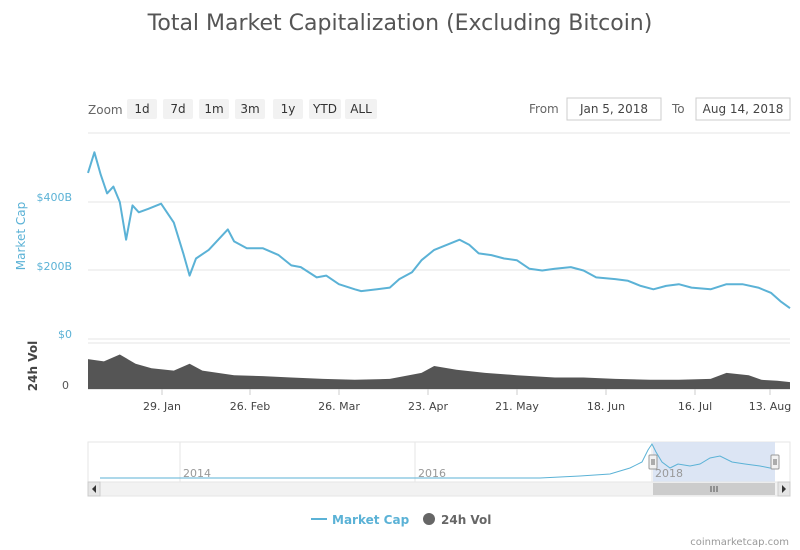  What do you see at coordinates (439, 489) in the screenshot?
I see `scrollbar` at bounding box center [439, 489].